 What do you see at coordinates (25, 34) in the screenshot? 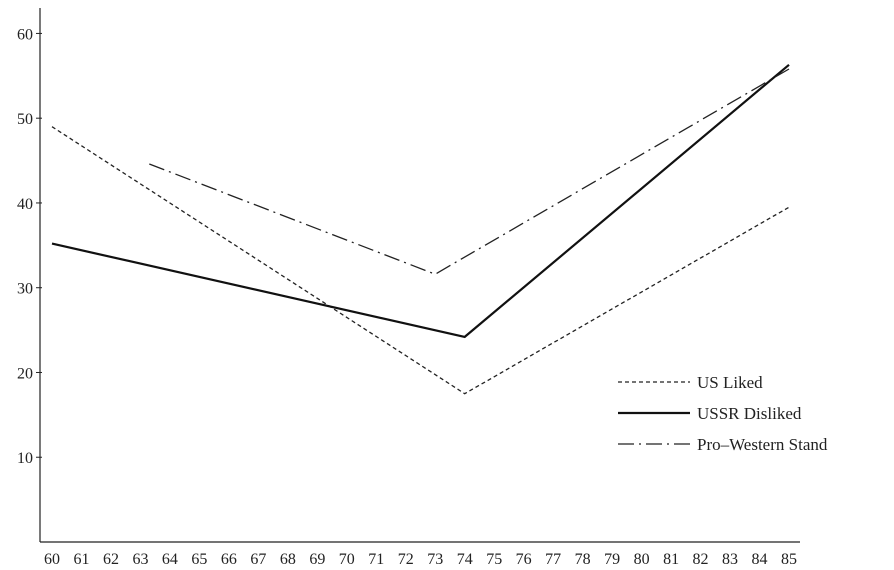
I see `y-tick-label: 60` at bounding box center [25, 34].